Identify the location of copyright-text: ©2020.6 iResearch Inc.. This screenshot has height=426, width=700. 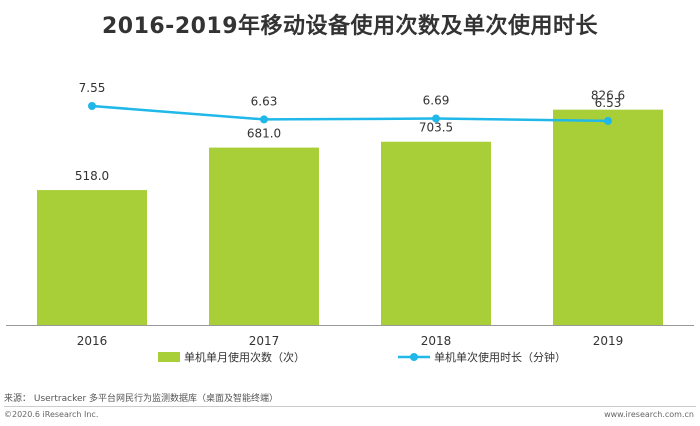
(51, 414).